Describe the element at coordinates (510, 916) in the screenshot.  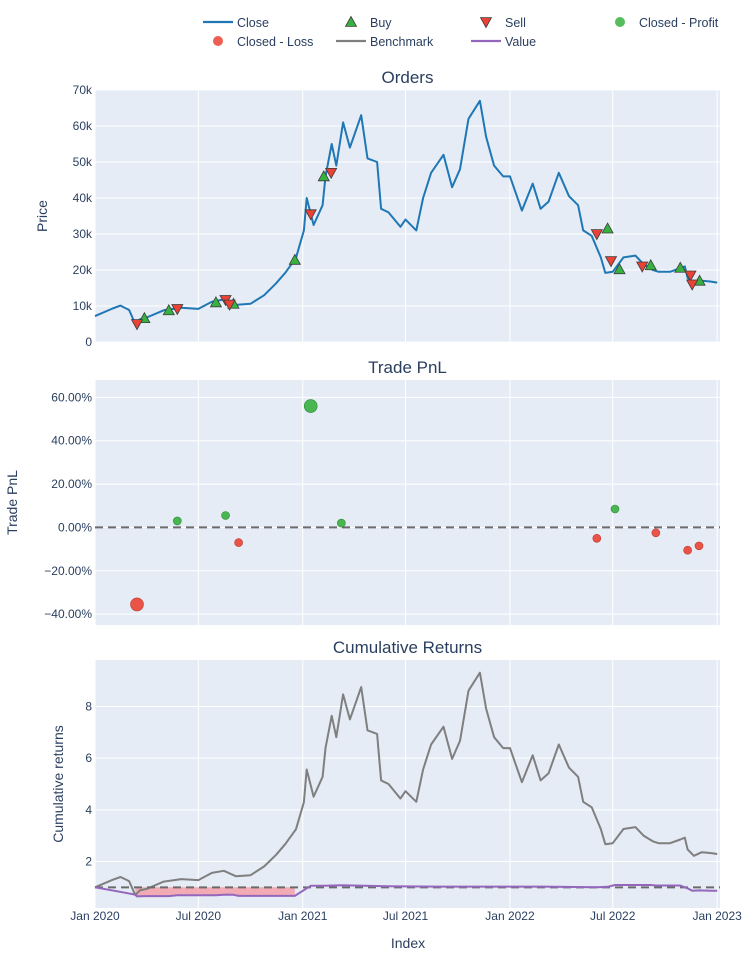
I see `x-tick-label: Jan 2022` at that location.